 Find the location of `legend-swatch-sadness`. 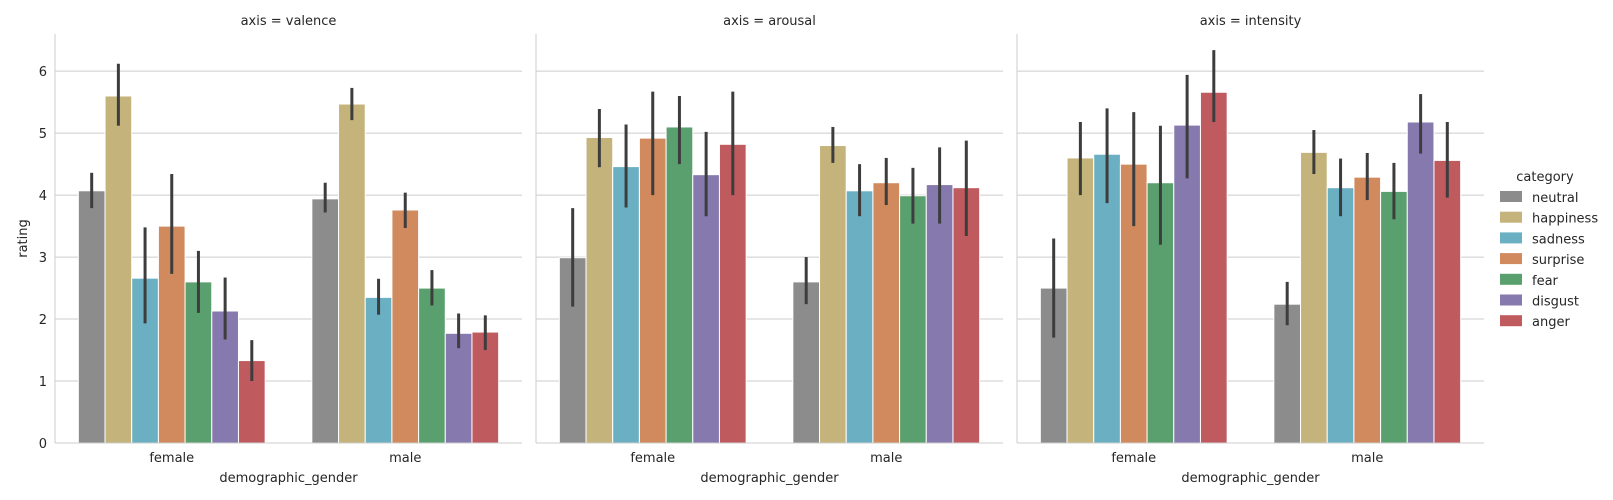

legend-swatch-sadness is located at coordinates (1511, 238).